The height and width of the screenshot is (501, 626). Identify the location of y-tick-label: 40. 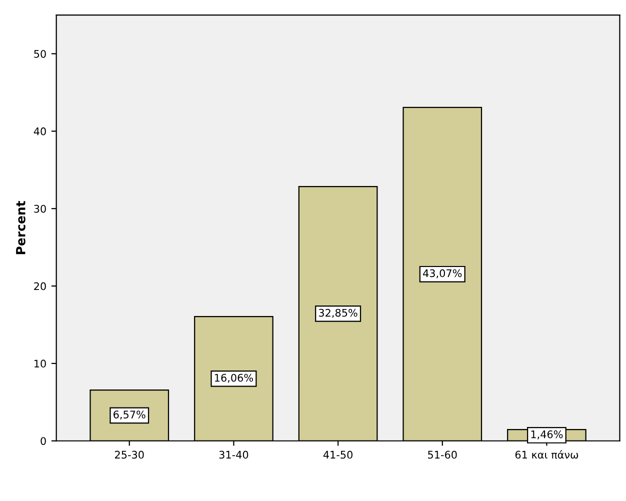
(40, 131).